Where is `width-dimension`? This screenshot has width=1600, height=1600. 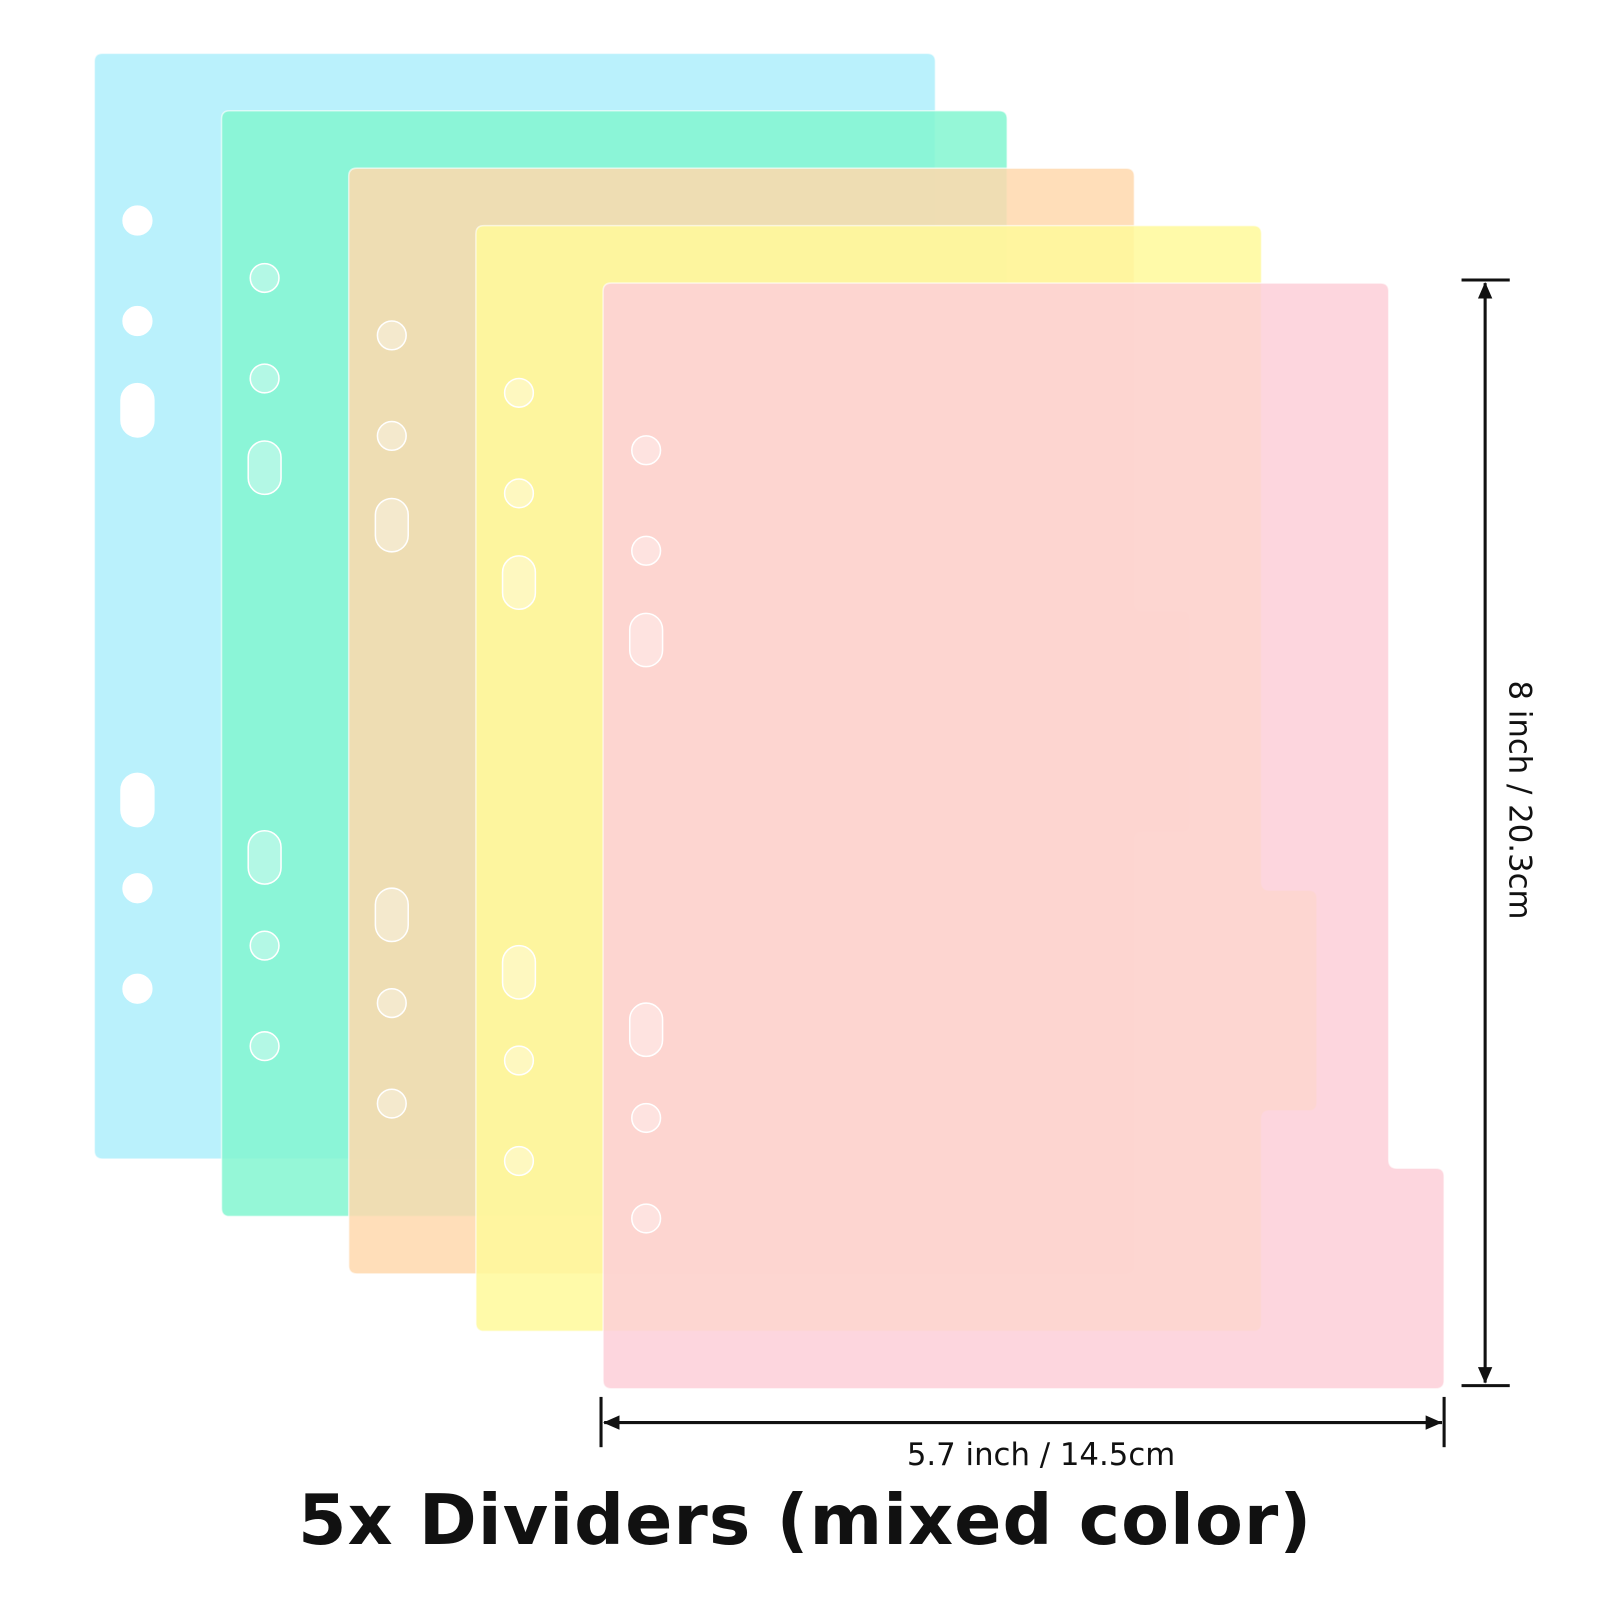
width-dimension is located at coordinates (1022, 1422).